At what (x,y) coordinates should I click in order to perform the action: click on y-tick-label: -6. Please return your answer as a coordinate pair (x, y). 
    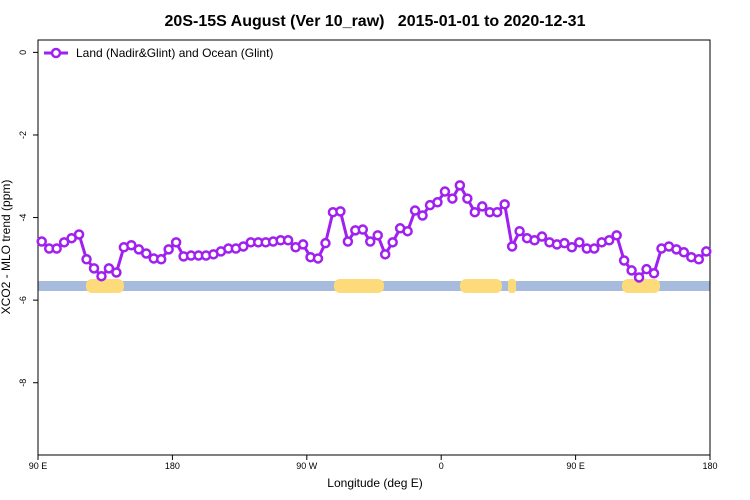
    Looking at the image, I should click on (23, 300).